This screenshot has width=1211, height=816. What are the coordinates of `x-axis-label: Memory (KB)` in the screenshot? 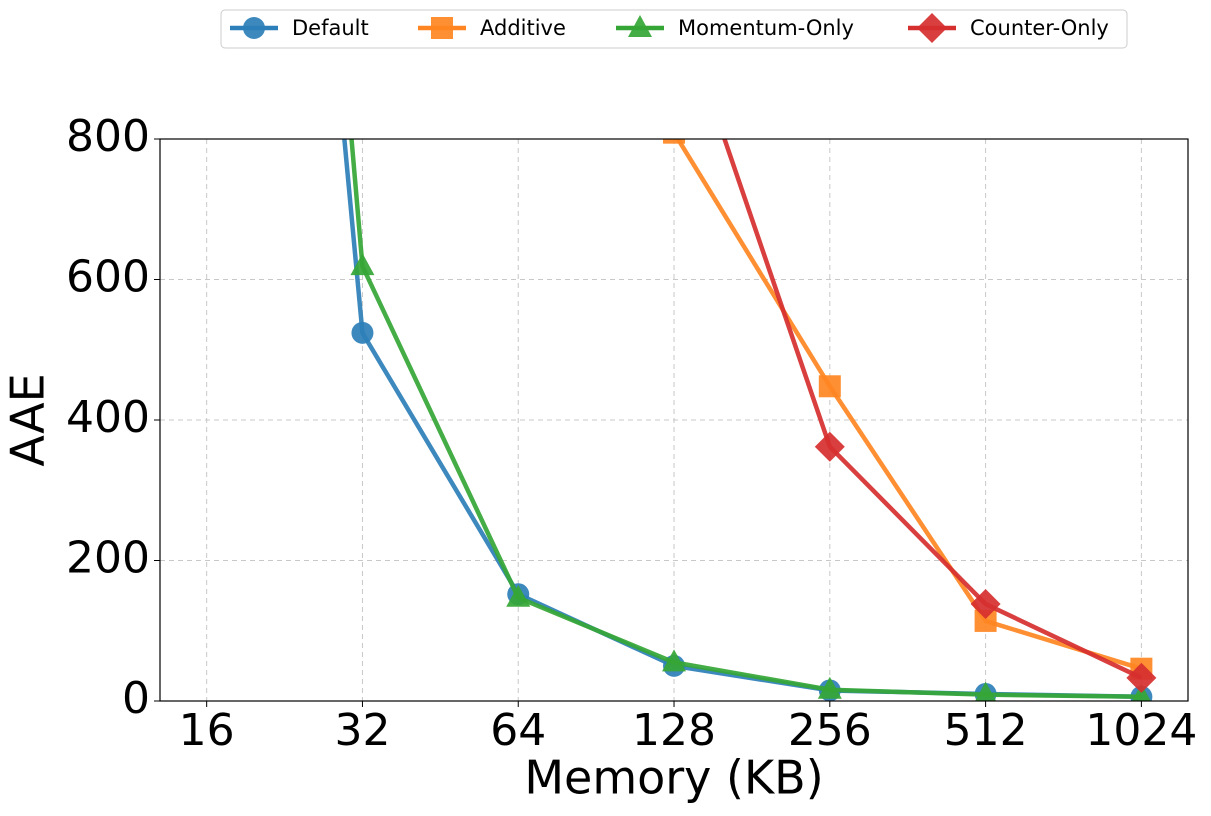 It's located at (673, 778).